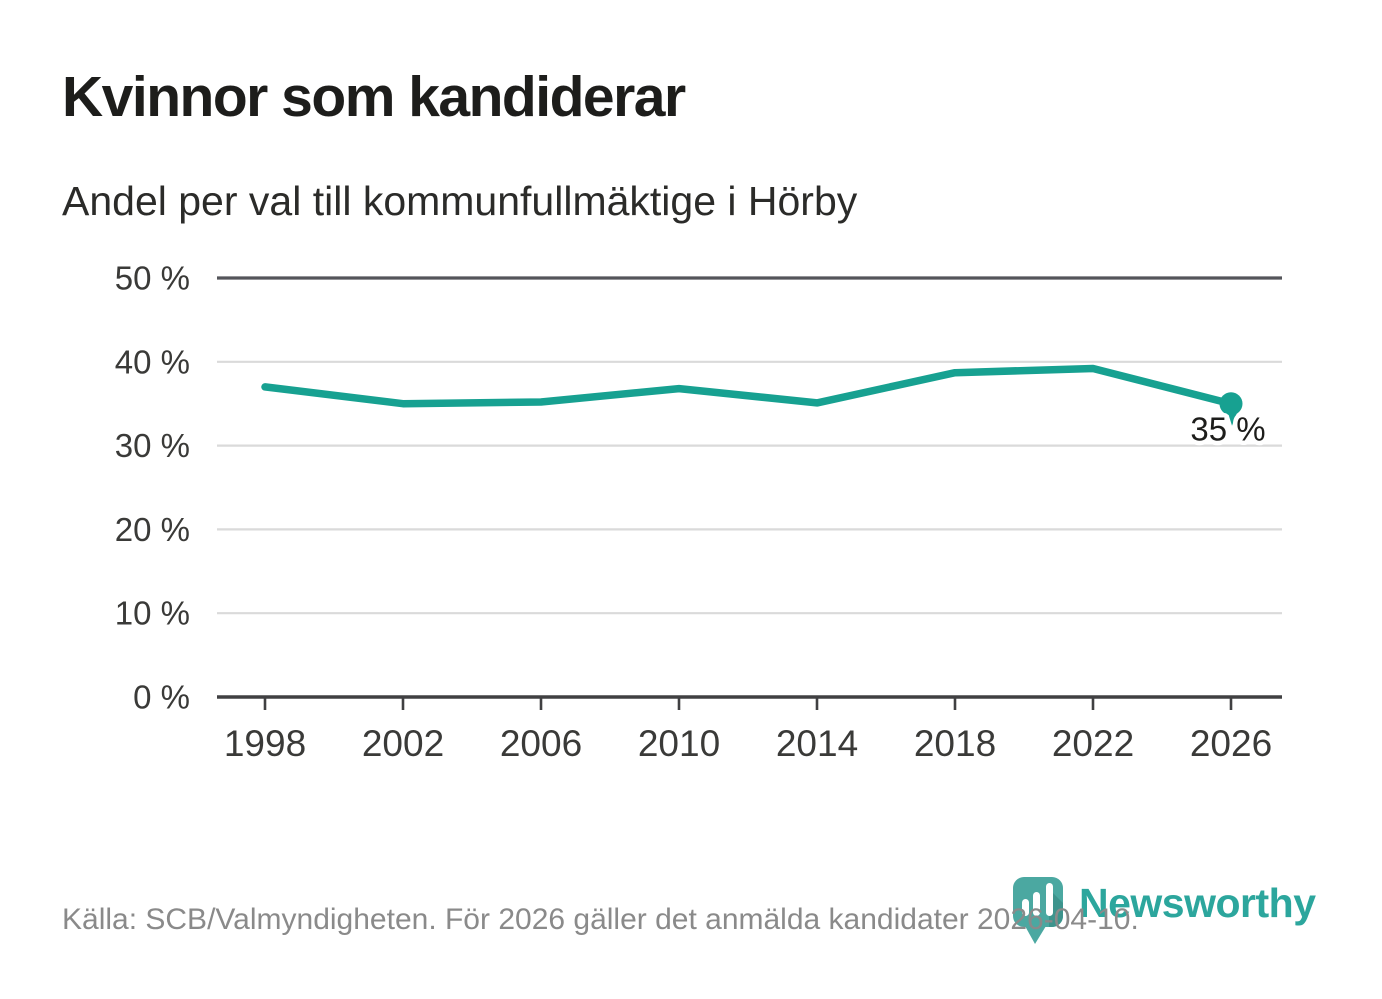 This screenshot has height=999, width=1382. I want to click on end-point-marker, so click(1231, 404).